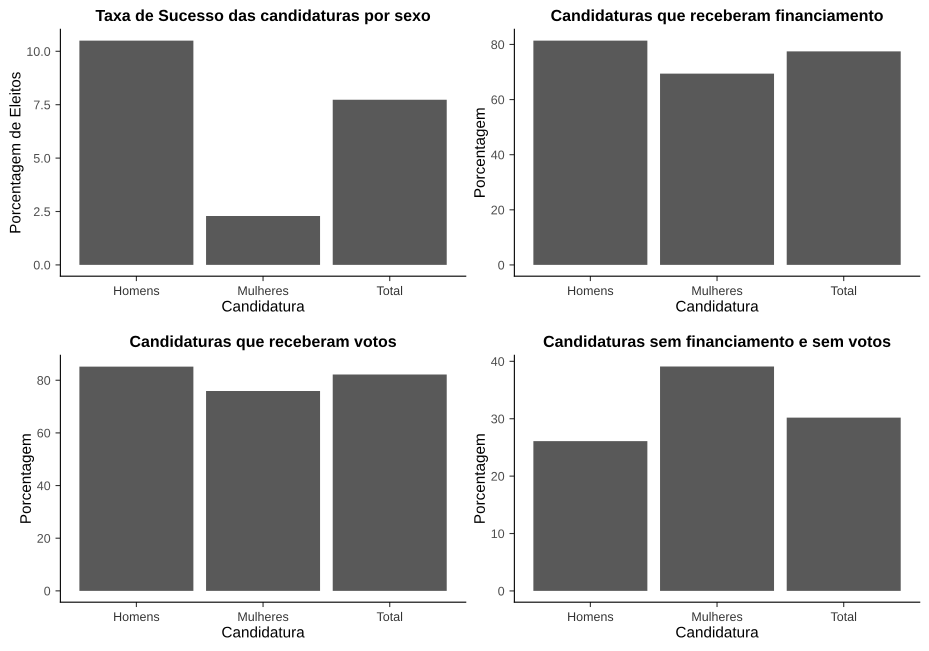 This screenshot has height=651, width=929. I want to click on y-tick-label: 0.0, so click(42, 265).